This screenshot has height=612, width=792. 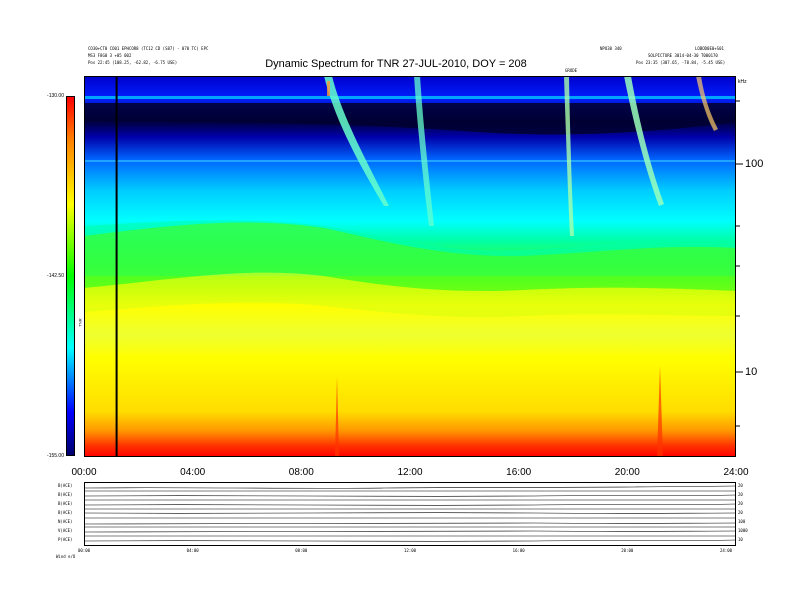 What do you see at coordinates (66, 556) in the screenshot?
I see `panel-footer: Wind e/O` at bounding box center [66, 556].